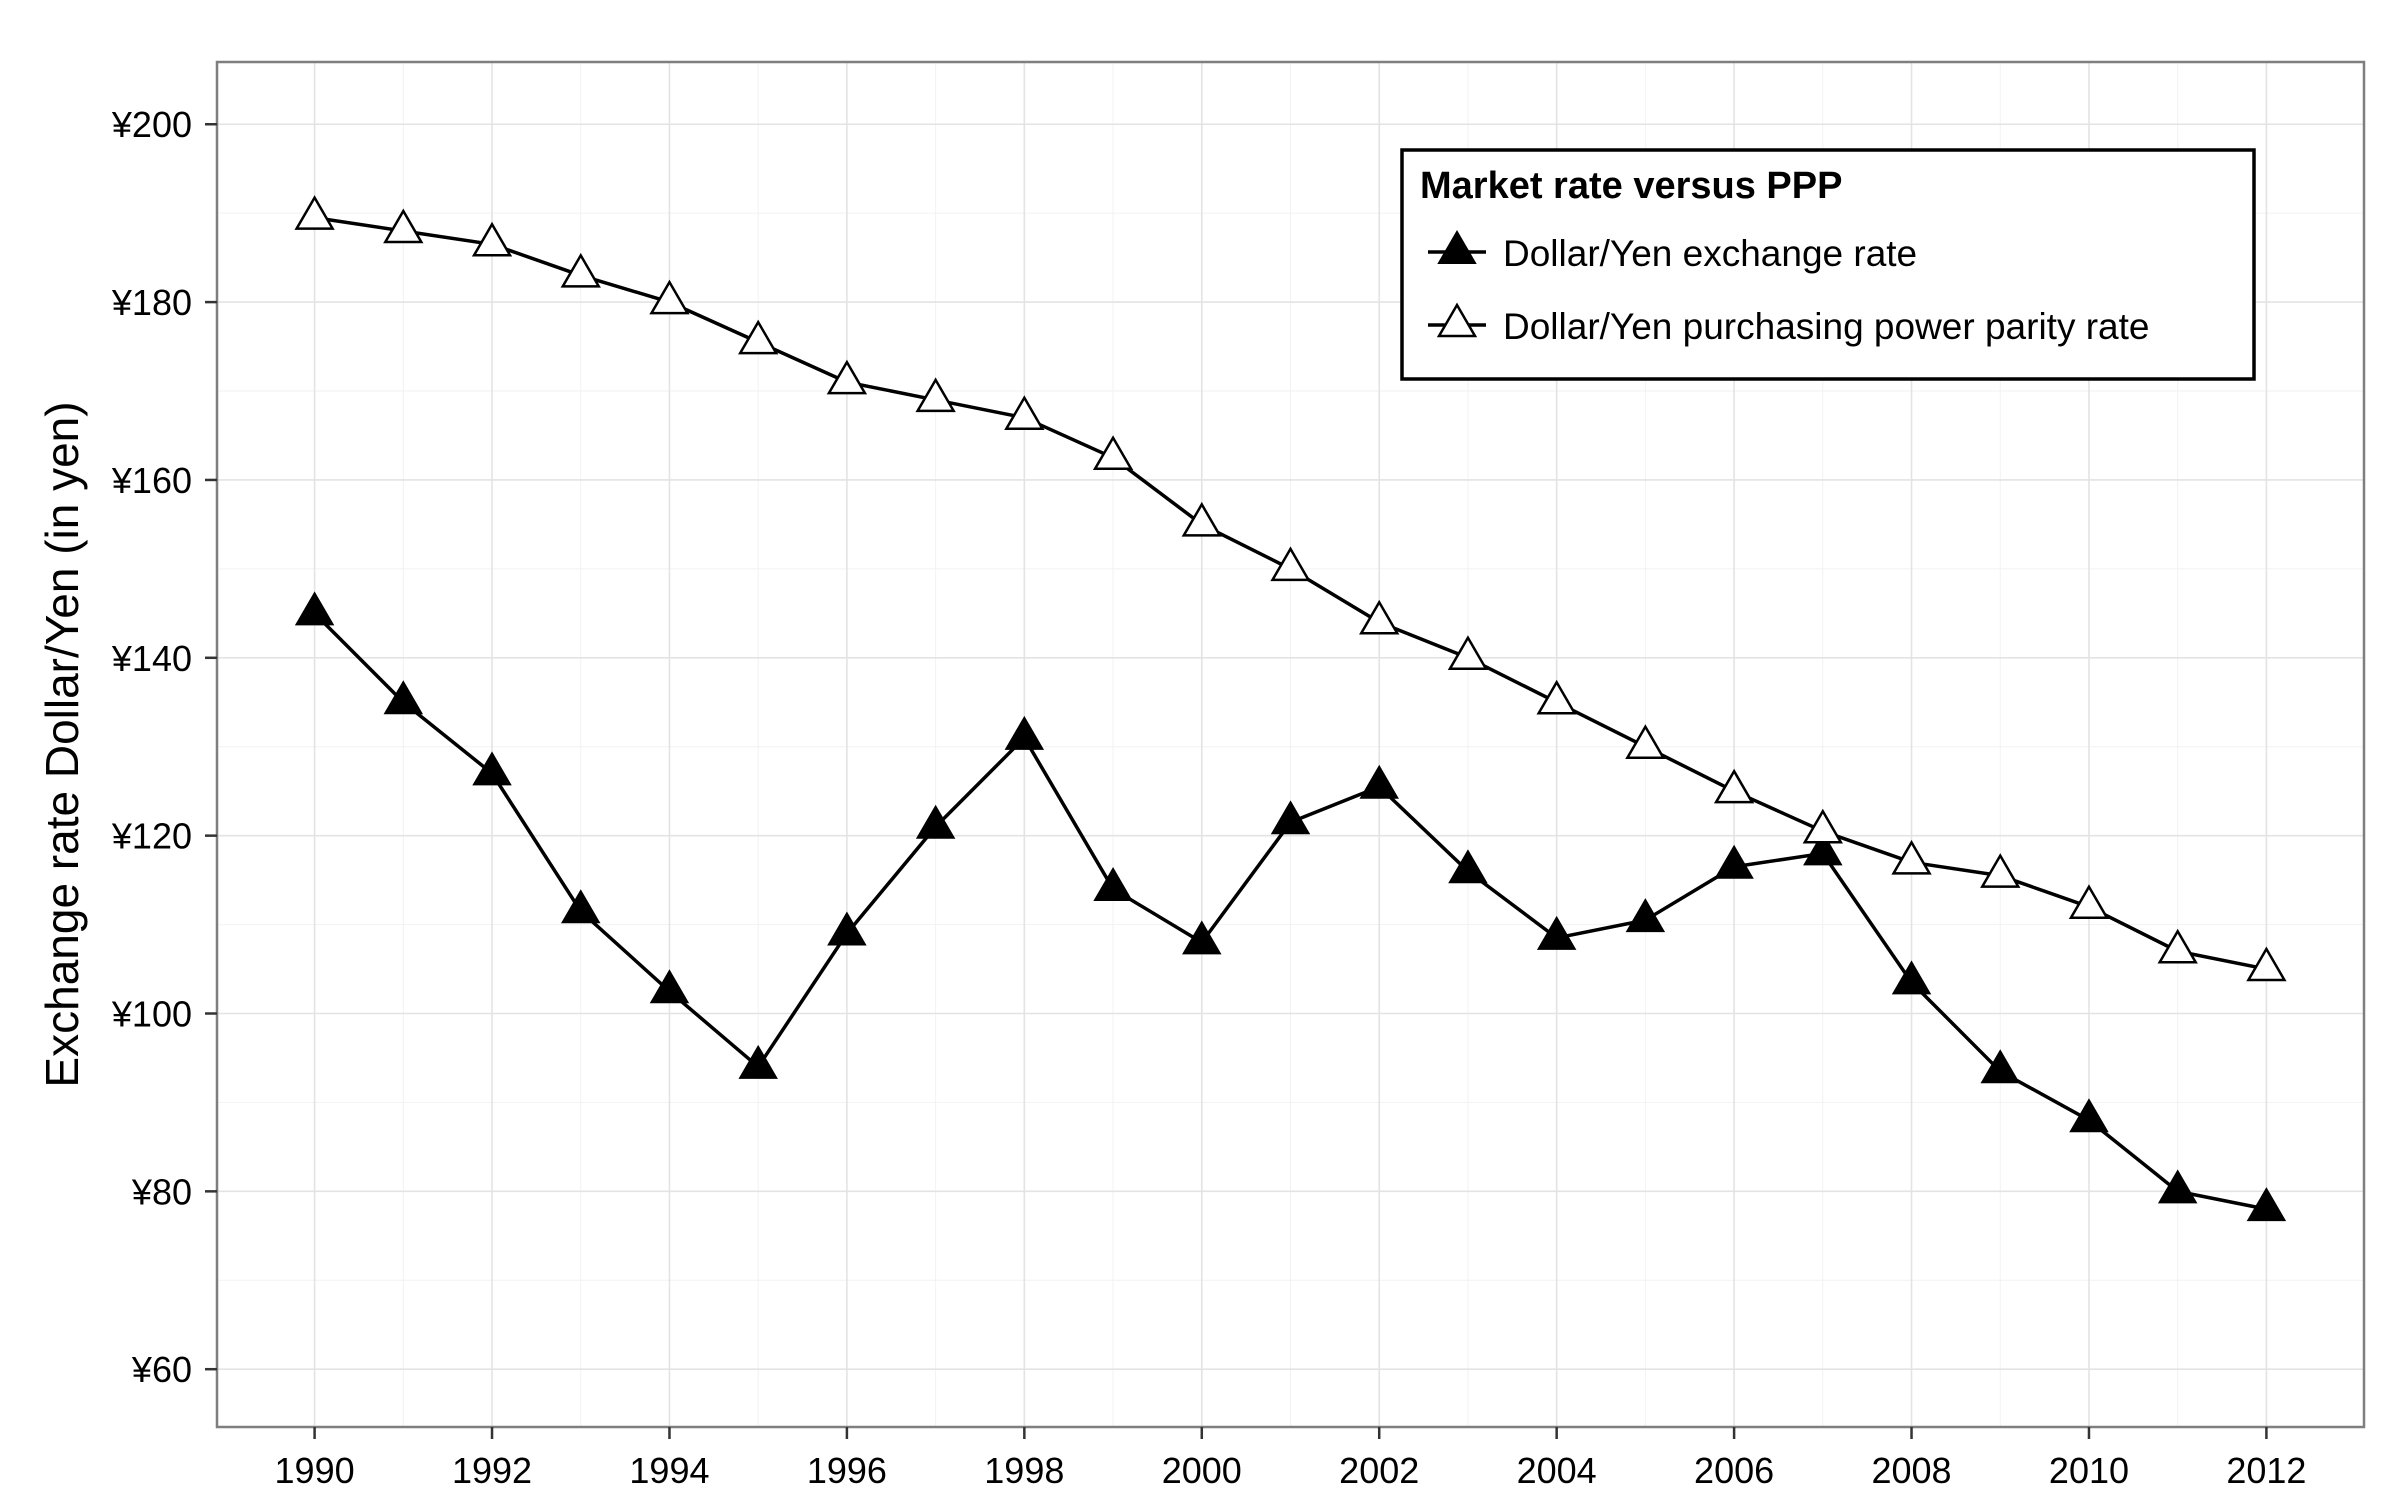  I want to click on legend-entry-exchange-rate: Dollar/Yen exchange rate, so click(1672, 252).